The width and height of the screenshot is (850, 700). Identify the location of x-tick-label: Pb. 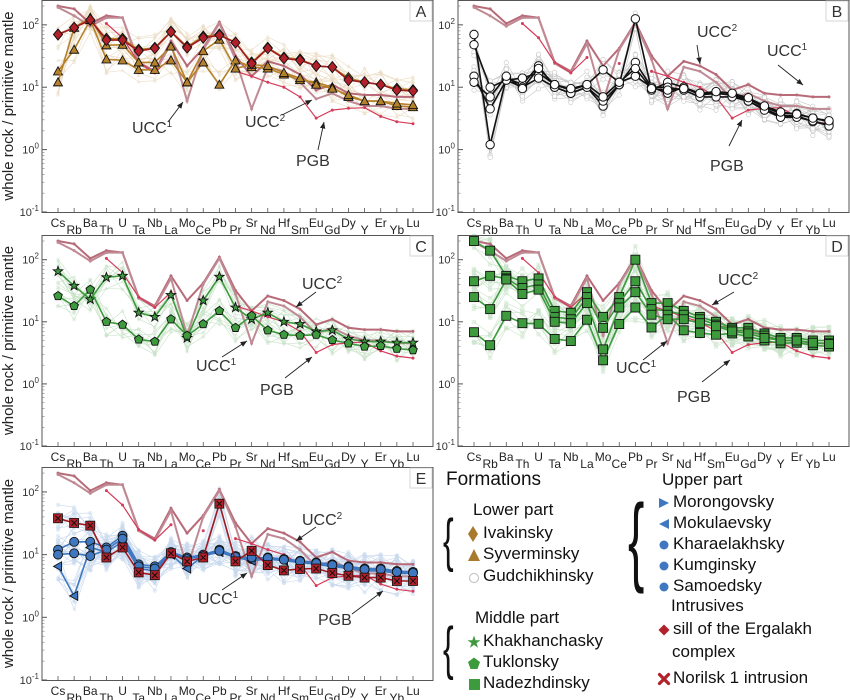
(635, 223).